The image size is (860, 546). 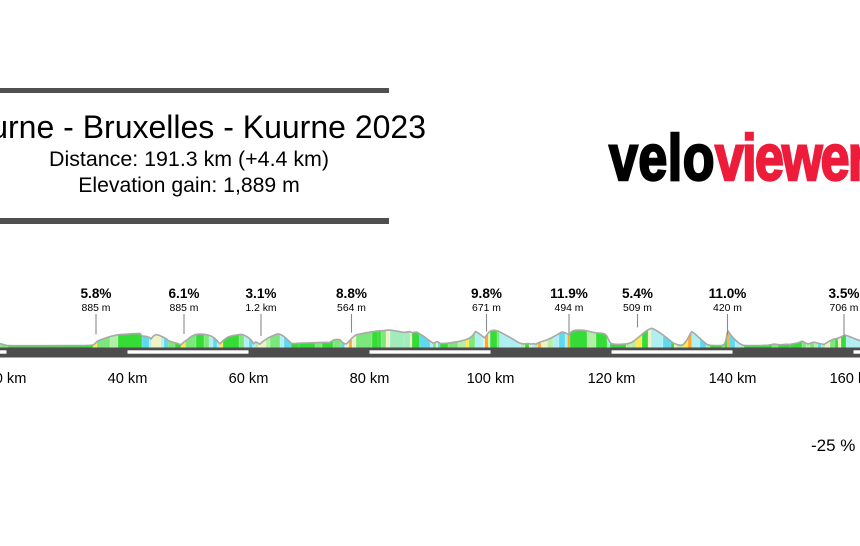 I want to click on svg-text: -25 %, so click(x=833, y=445).